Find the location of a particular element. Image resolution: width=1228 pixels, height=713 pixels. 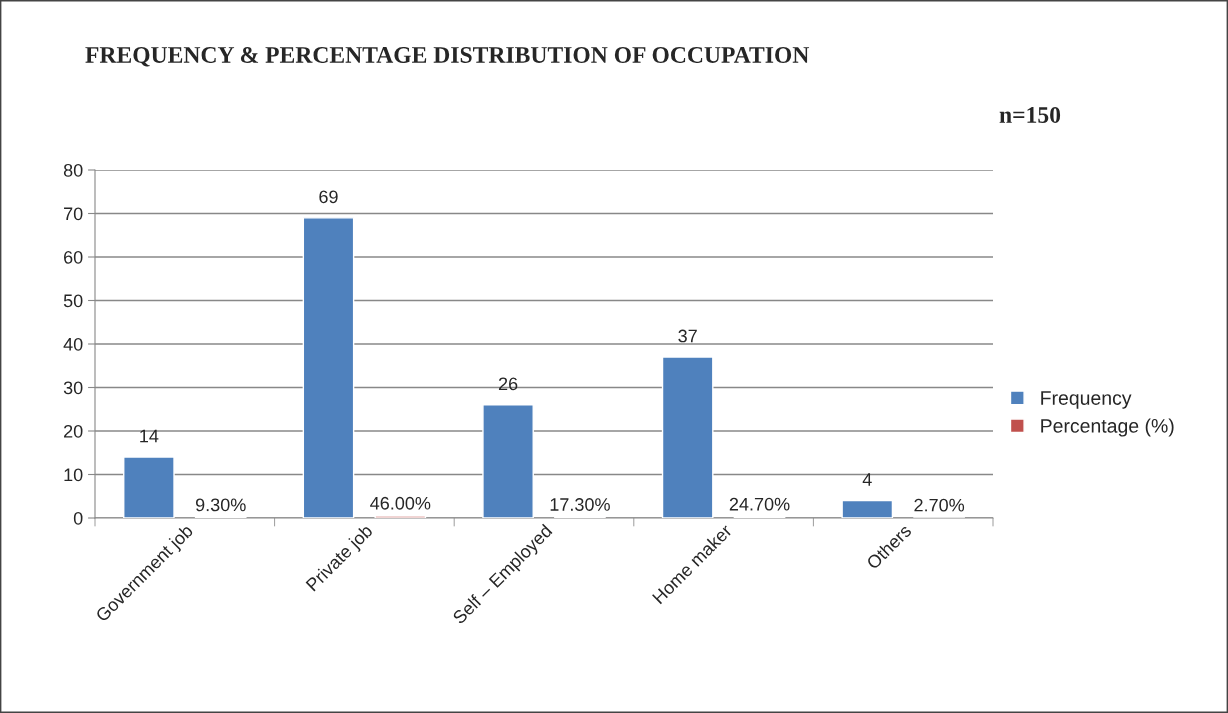

y-tick-label: 50 is located at coordinates (73, 301).